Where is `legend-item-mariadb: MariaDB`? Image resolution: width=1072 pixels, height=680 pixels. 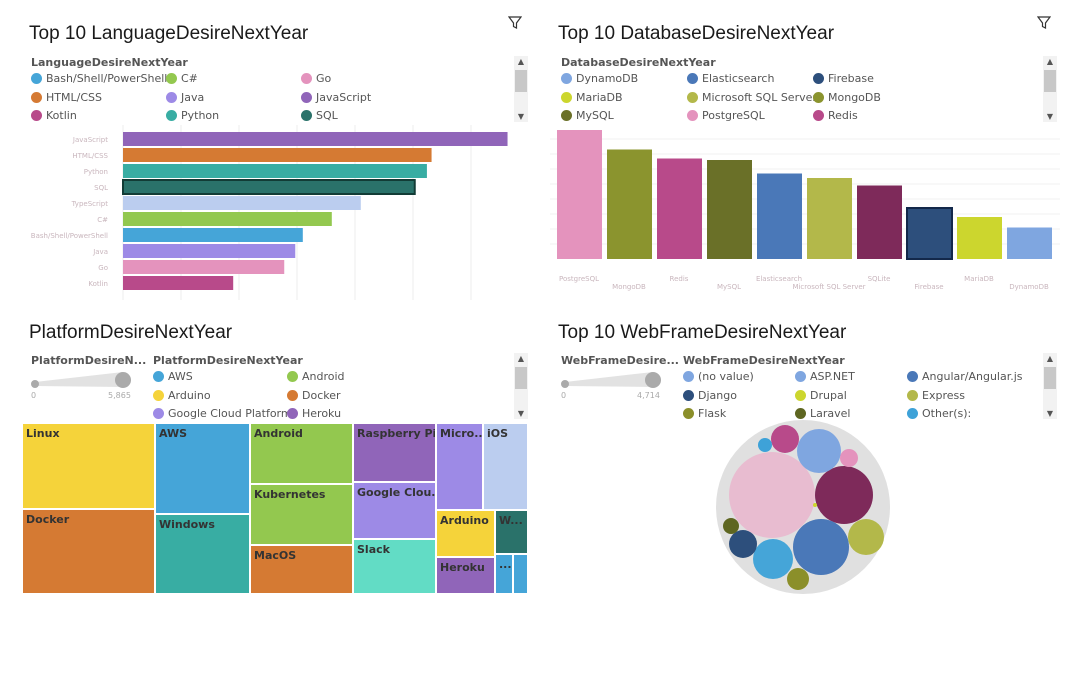 legend-item-mariadb: MariaDB is located at coordinates (592, 97).